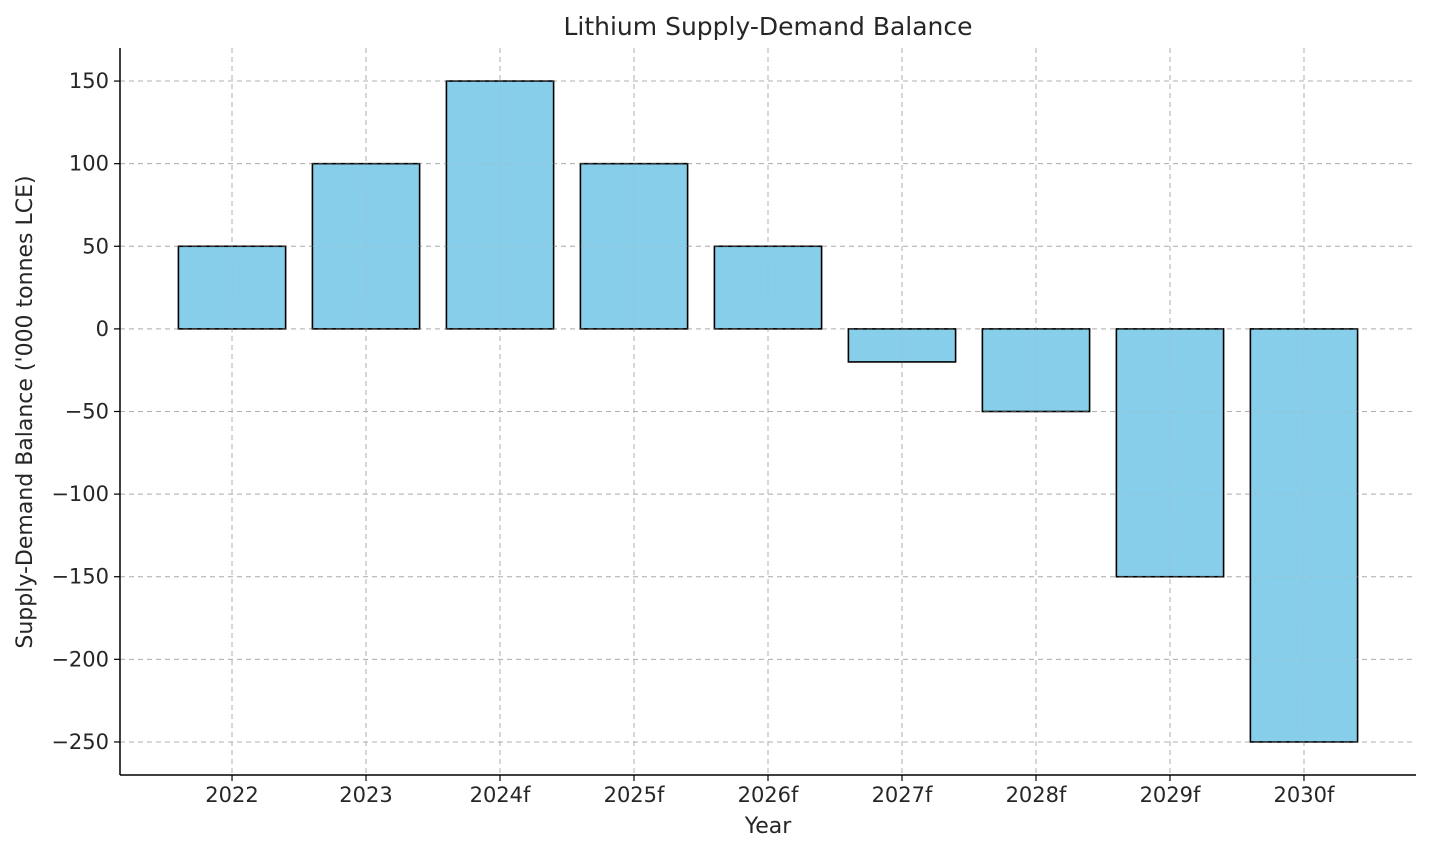 This screenshot has height=857, width=1430. Describe the element at coordinates (80, 494) in the screenshot. I see `y-tick-label: −100` at that location.